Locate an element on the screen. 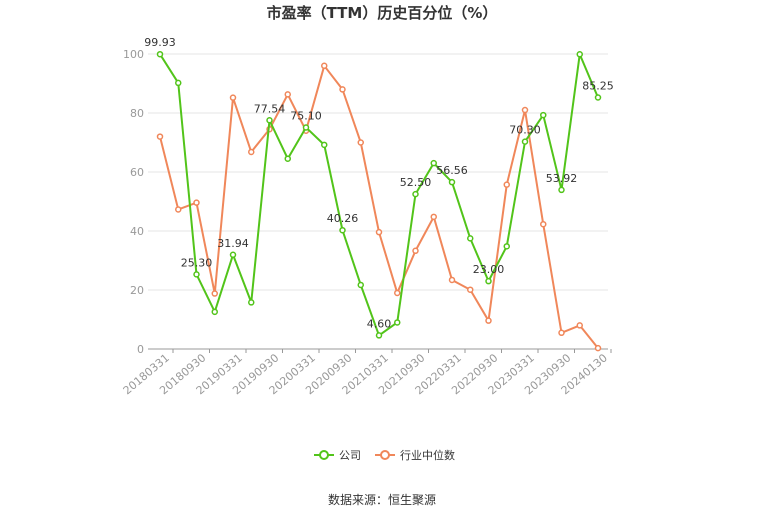 This screenshot has height=517, width=765. legend-item-1: 行业中位数 is located at coordinates (415, 455).